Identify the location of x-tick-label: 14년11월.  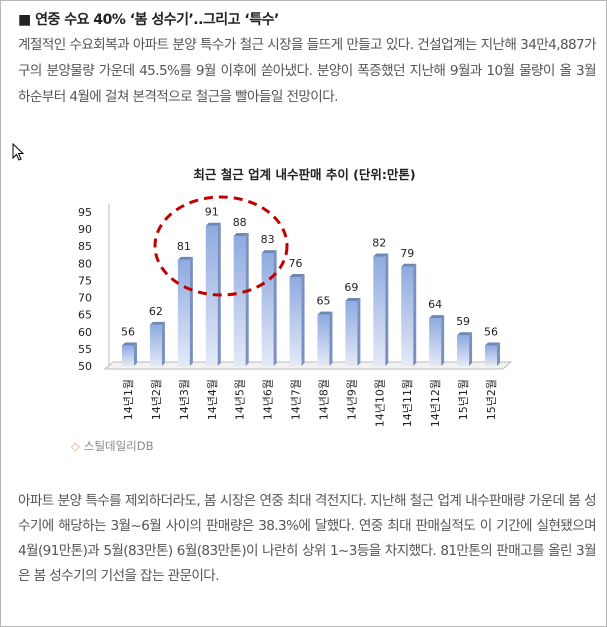
(407, 403).